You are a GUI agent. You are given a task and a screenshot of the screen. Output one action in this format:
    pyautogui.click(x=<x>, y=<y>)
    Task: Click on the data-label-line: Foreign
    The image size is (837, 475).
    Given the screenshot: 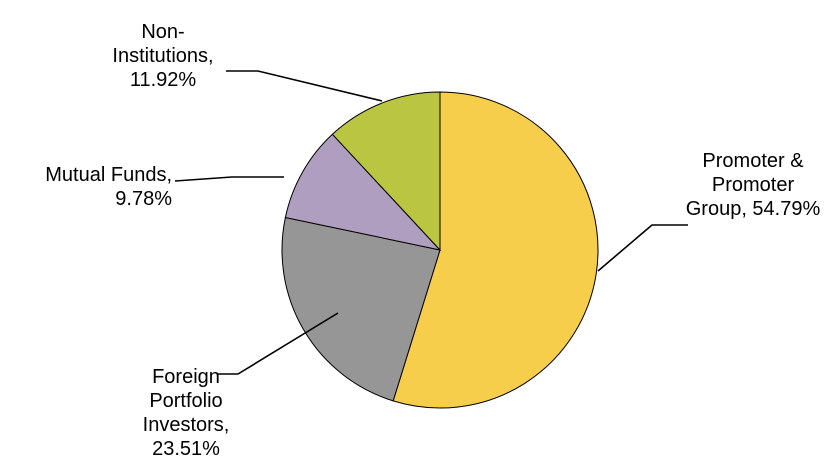 What is the action you would take?
    pyautogui.click(x=186, y=377)
    